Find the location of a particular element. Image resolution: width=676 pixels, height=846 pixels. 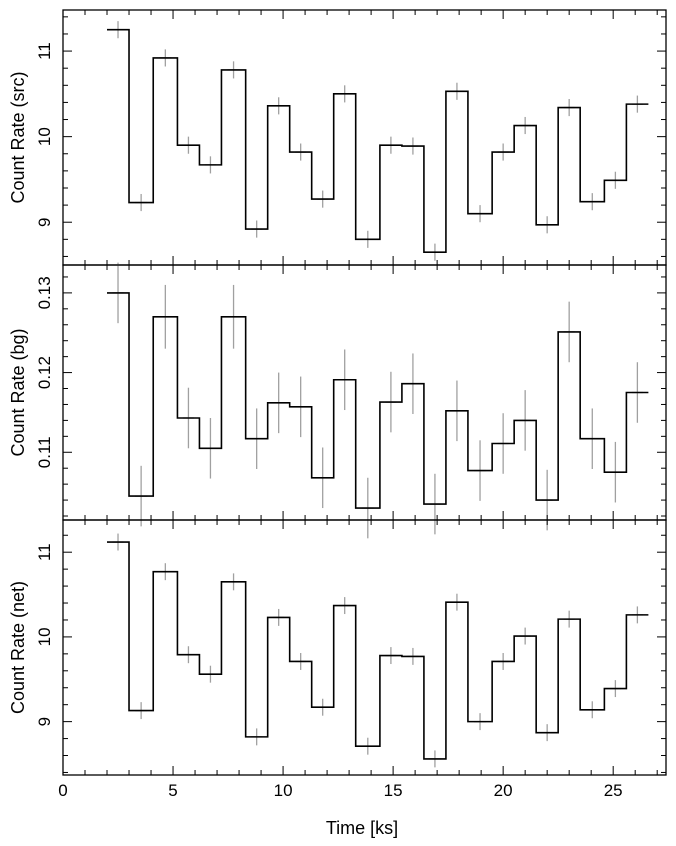

x-tick-label: 5 is located at coordinates (172, 790).